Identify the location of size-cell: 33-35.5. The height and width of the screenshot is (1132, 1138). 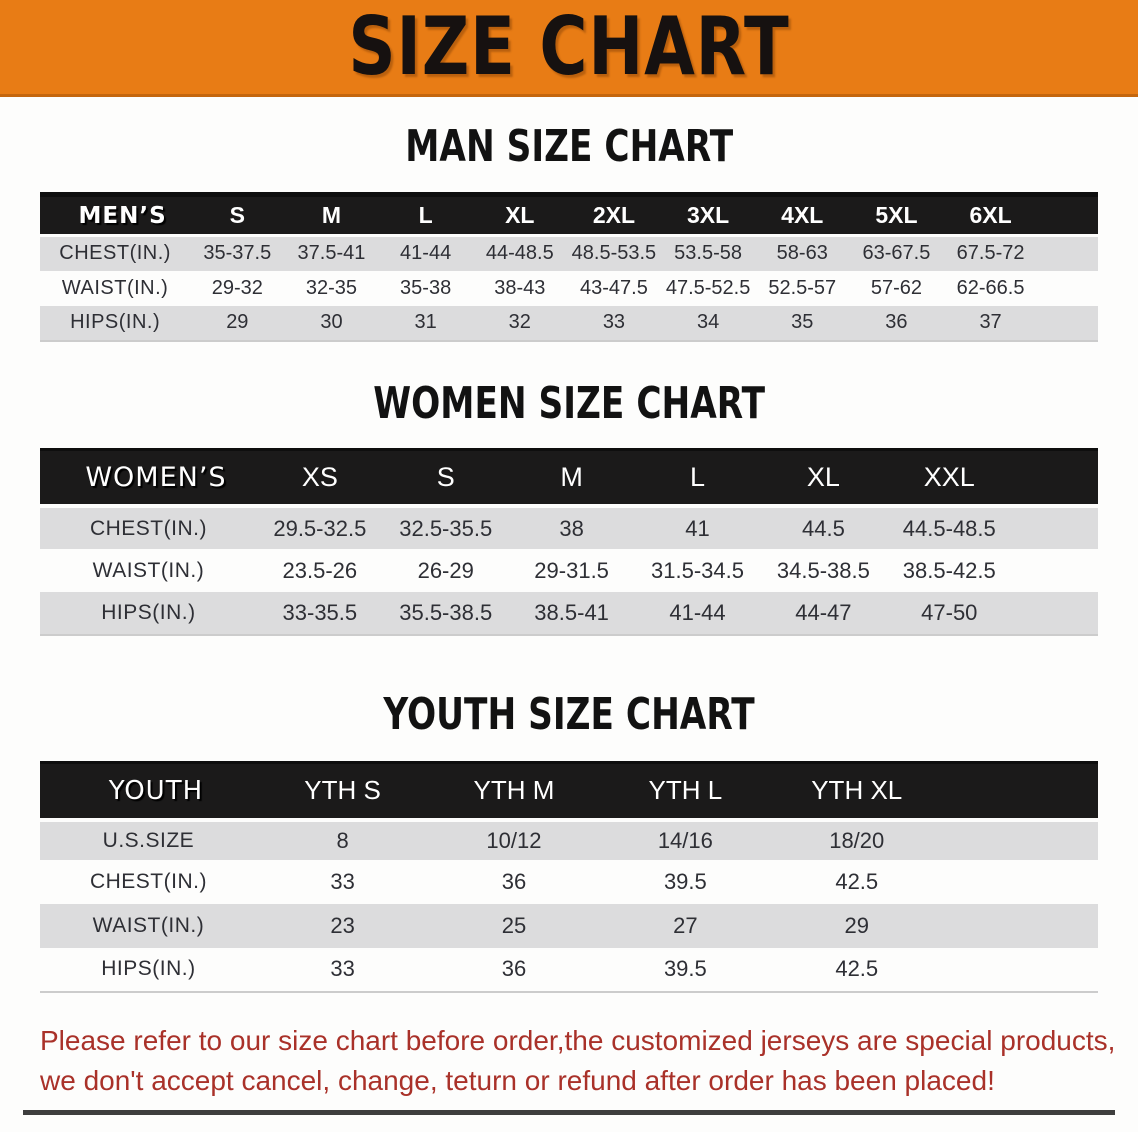
(319, 613).